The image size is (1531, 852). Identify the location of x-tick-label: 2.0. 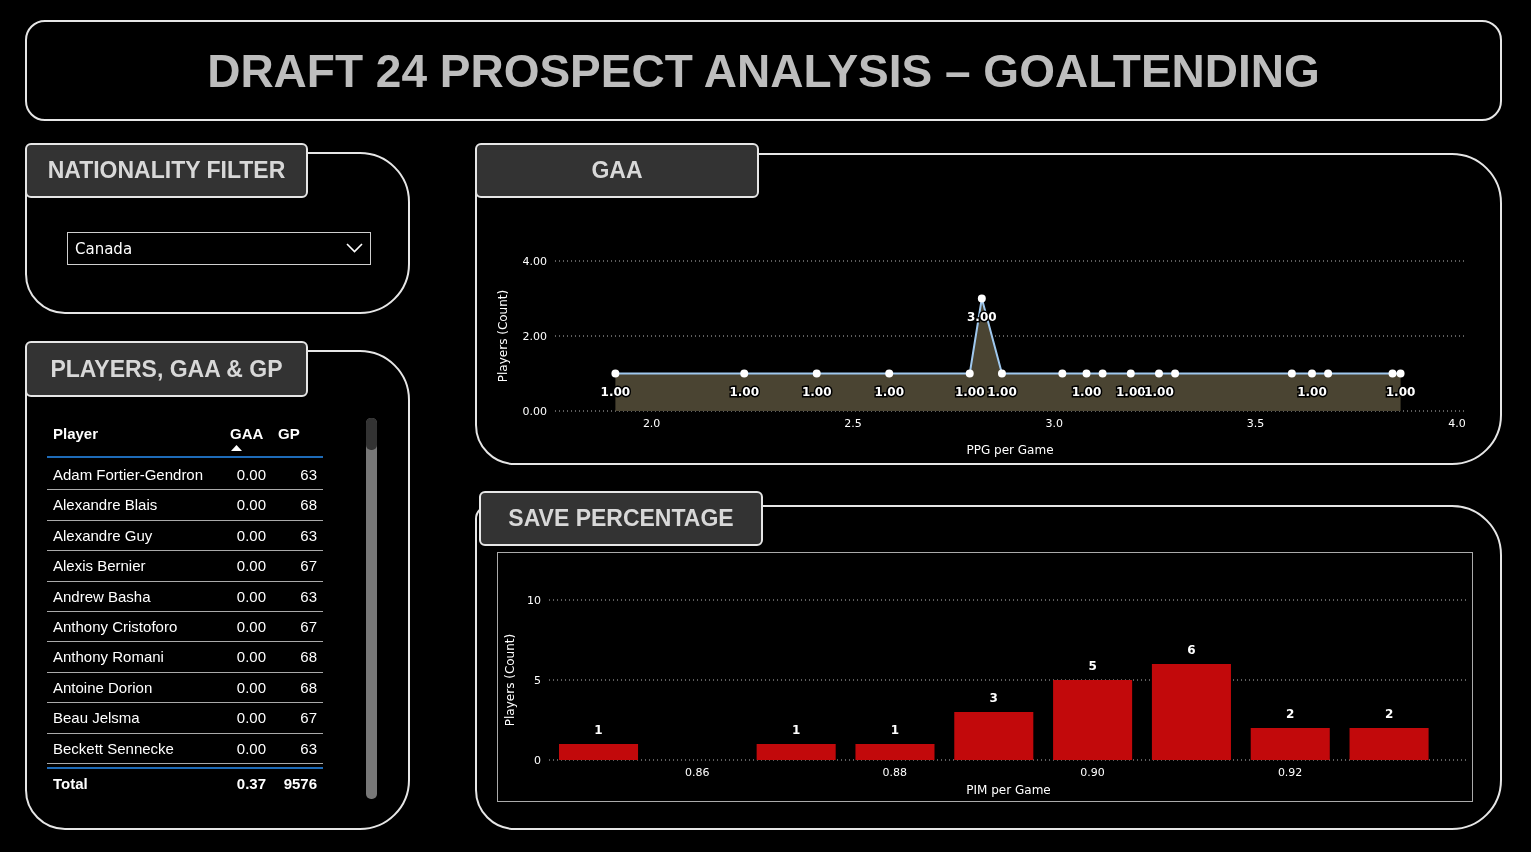
(651, 423).